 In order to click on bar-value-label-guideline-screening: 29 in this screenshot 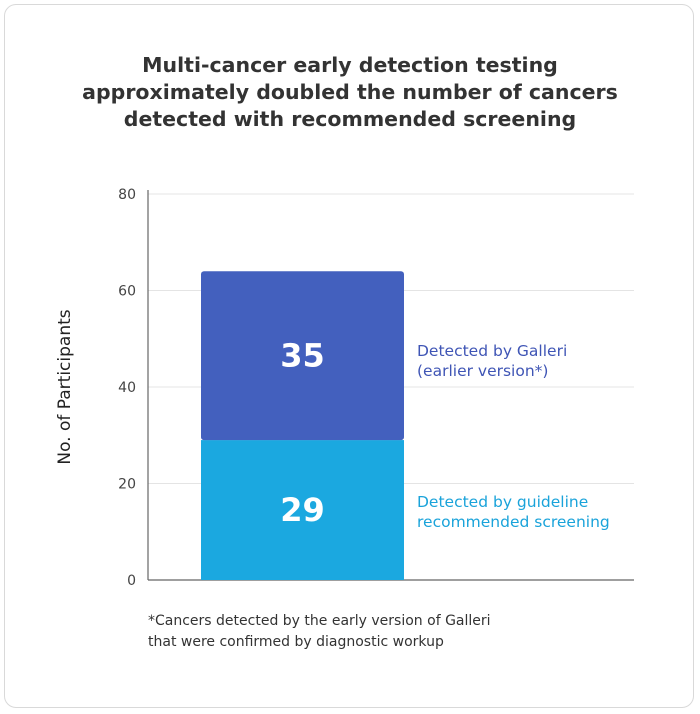, I will do `click(302, 510)`.